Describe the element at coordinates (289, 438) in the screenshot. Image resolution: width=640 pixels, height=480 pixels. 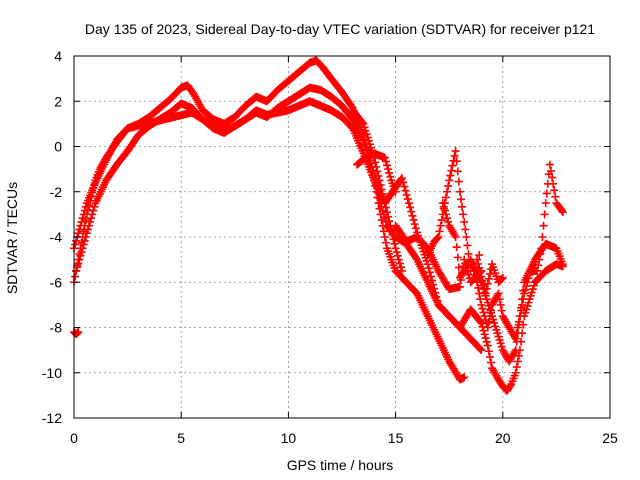
I see `x-tick-label: 10` at that location.